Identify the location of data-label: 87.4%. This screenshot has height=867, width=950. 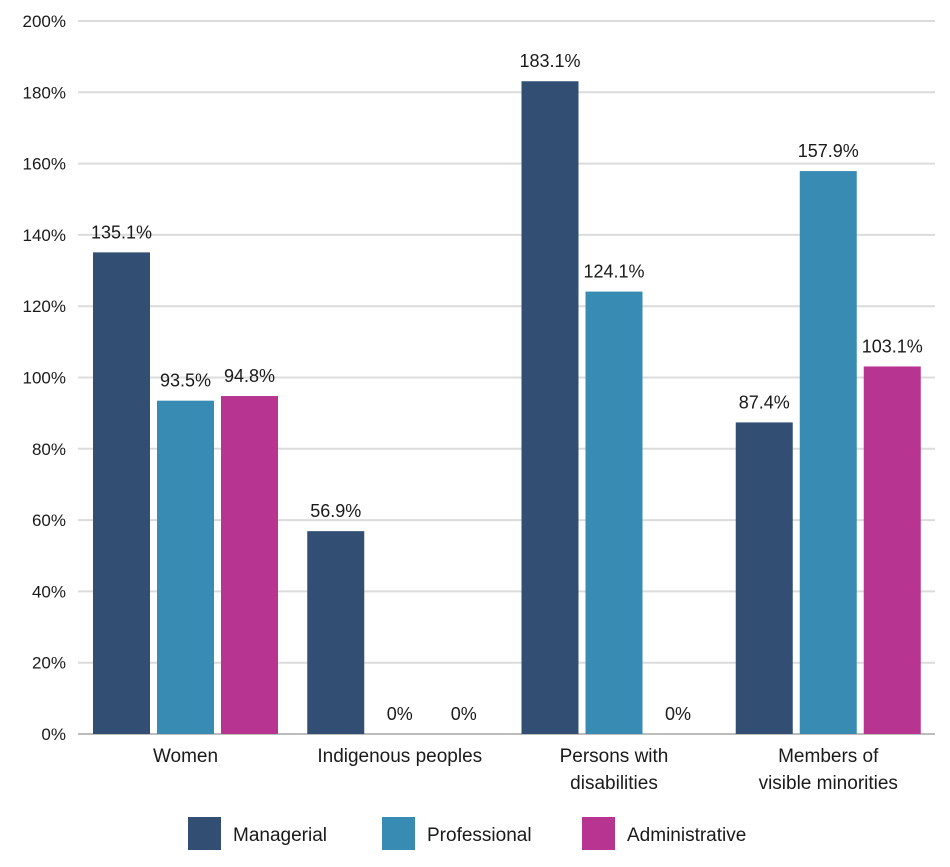
(764, 402).